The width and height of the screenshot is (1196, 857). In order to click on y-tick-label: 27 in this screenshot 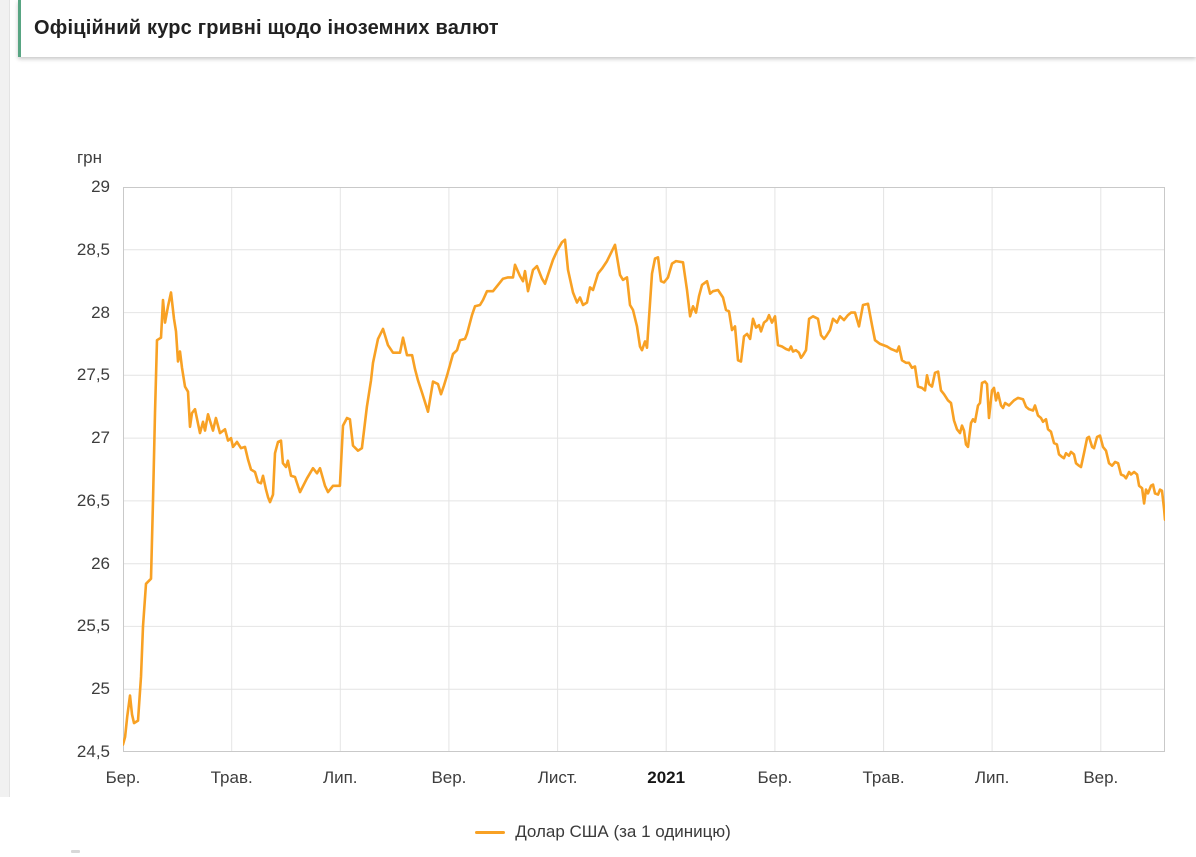, I will do `click(100, 438)`.